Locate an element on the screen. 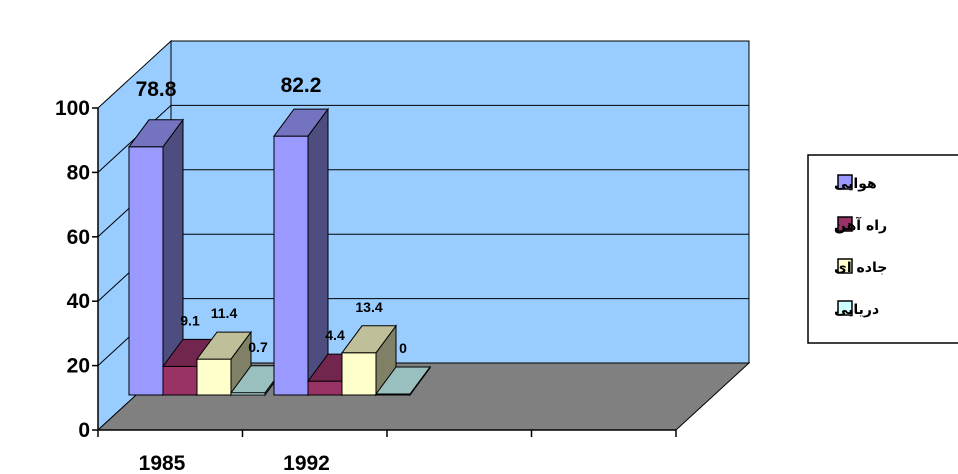 This screenshot has height=474, width=958. y-tick-label: 20 is located at coordinates (78, 366).